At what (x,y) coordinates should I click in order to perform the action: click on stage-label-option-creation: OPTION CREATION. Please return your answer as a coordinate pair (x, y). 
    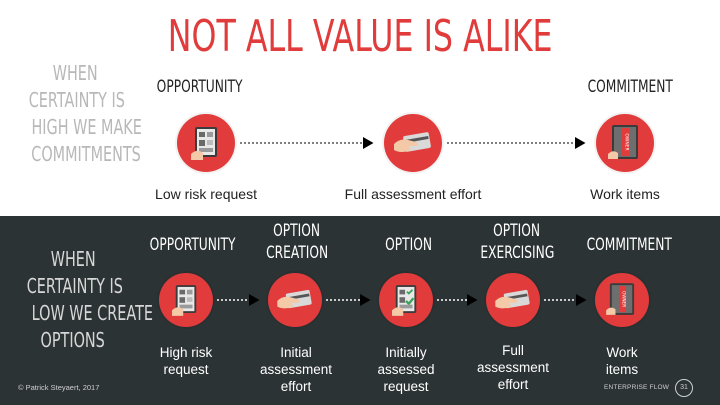
    Looking at the image, I should click on (297, 242).